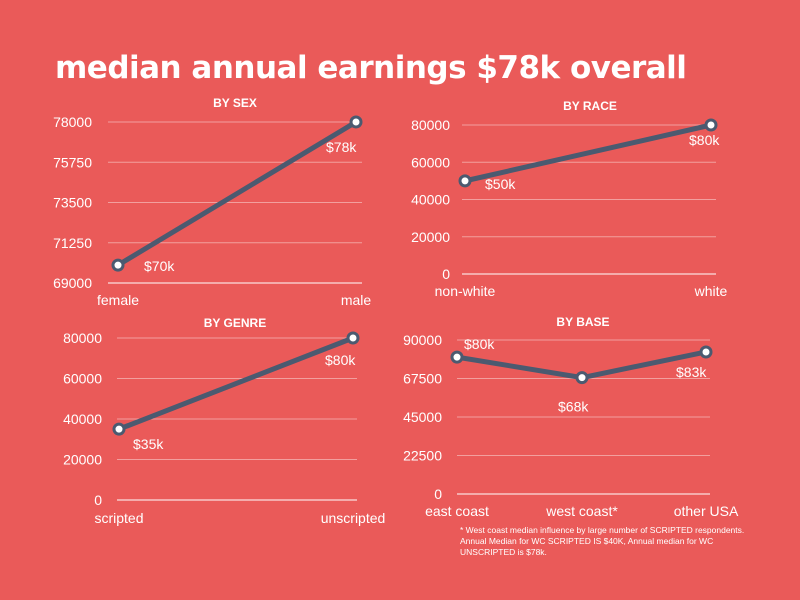 The width and height of the screenshot is (800, 600). I want to click on main-title: median annual earnings $78k overall, so click(371, 68).